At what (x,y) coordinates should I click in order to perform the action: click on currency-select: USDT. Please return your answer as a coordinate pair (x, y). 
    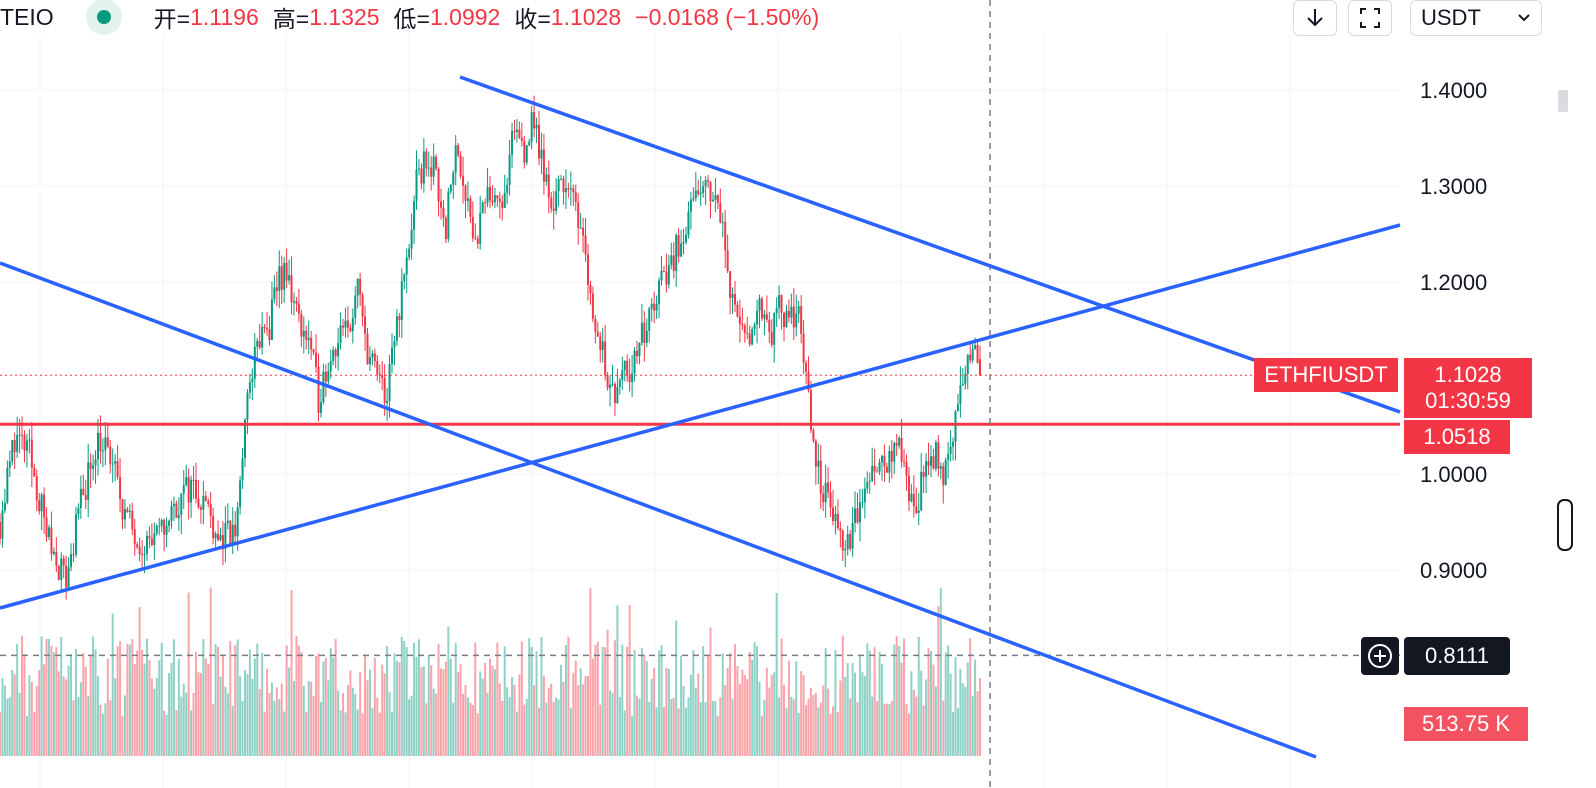
    Looking at the image, I should click on (1476, 18).